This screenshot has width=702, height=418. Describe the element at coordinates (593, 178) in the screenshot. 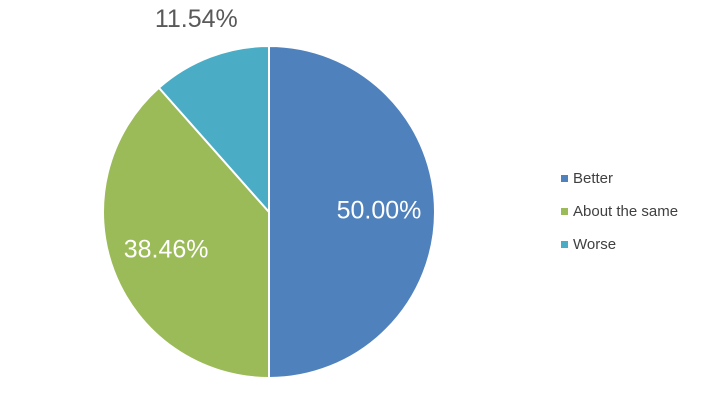

I see `legend-label: Better` at that location.